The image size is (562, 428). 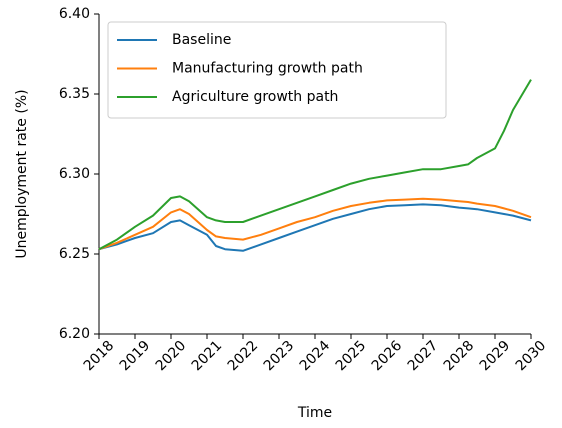 I want to click on x-tick-label: 2019, so click(x=135, y=356).